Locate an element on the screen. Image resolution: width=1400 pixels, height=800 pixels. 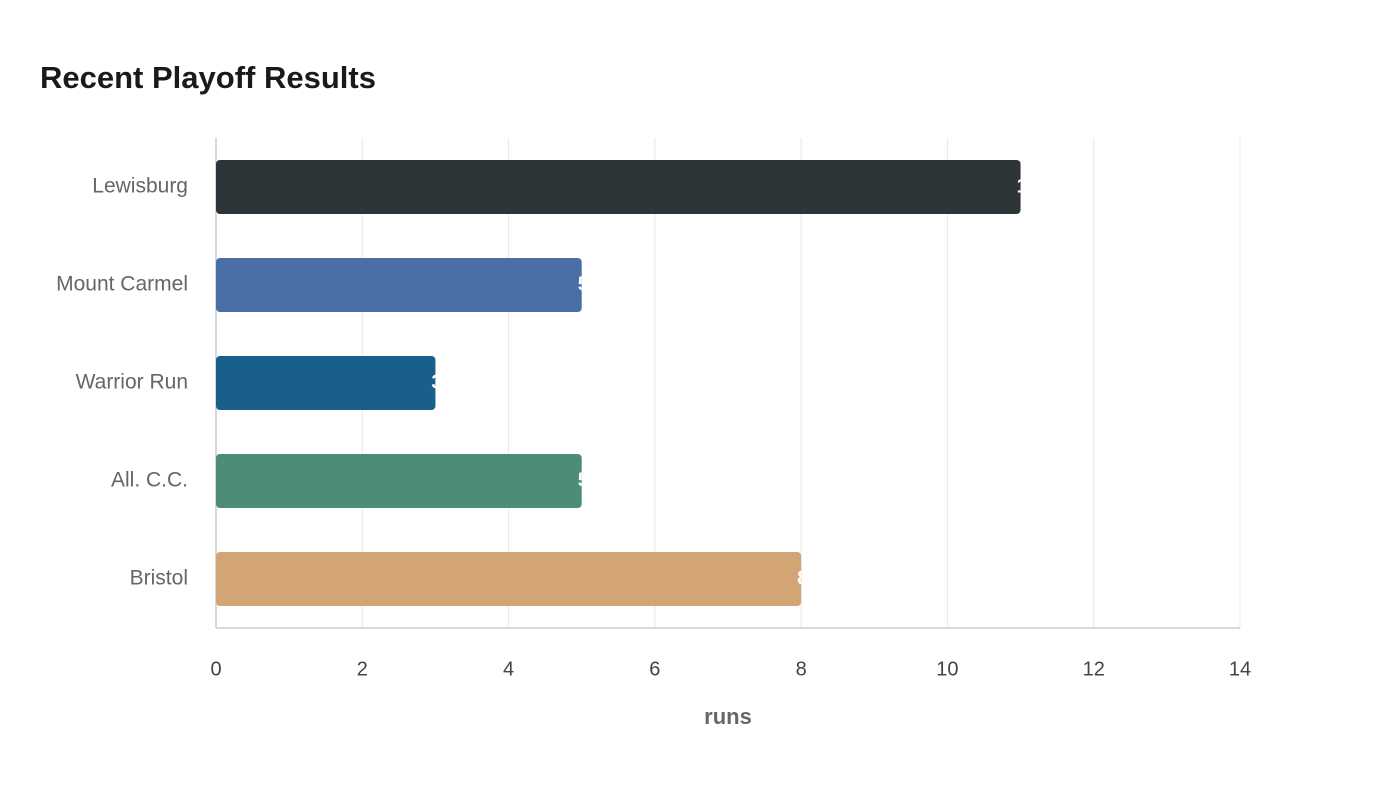
x-axis-label: runs is located at coordinates (728, 716).